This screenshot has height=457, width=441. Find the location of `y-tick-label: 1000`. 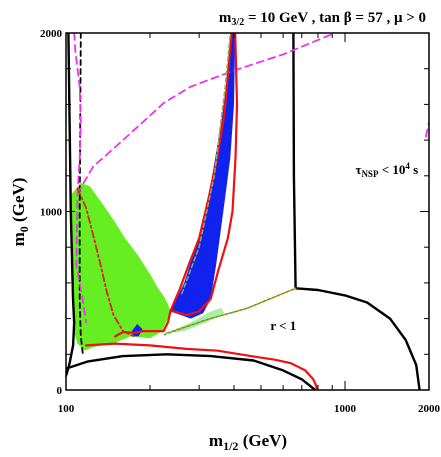

y-tick-label: 1000 is located at coordinates (51, 213).